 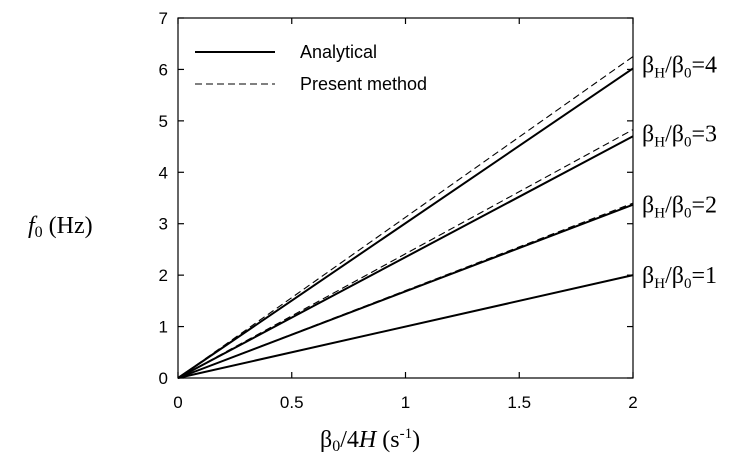 What do you see at coordinates (679, 172) in the screenshot?
I see `line-annotations: βH/β0=1 βH/β0=2 βH/β0=3 βH/β0=4` at bounding box center [679, 172].